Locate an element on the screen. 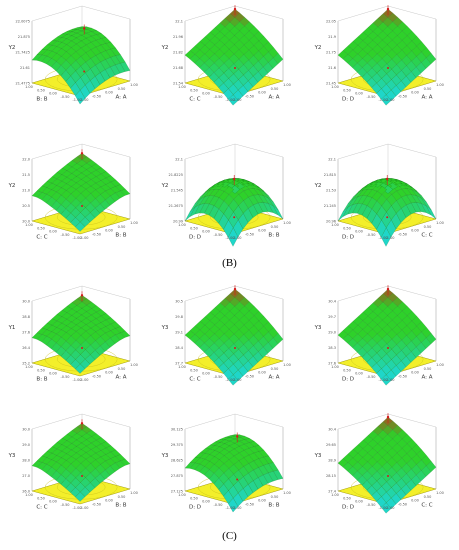 Image resolution: width=459 pixels, height=550 pixels. z-tick-label: 27.6 is located at coordinates (332, 364).